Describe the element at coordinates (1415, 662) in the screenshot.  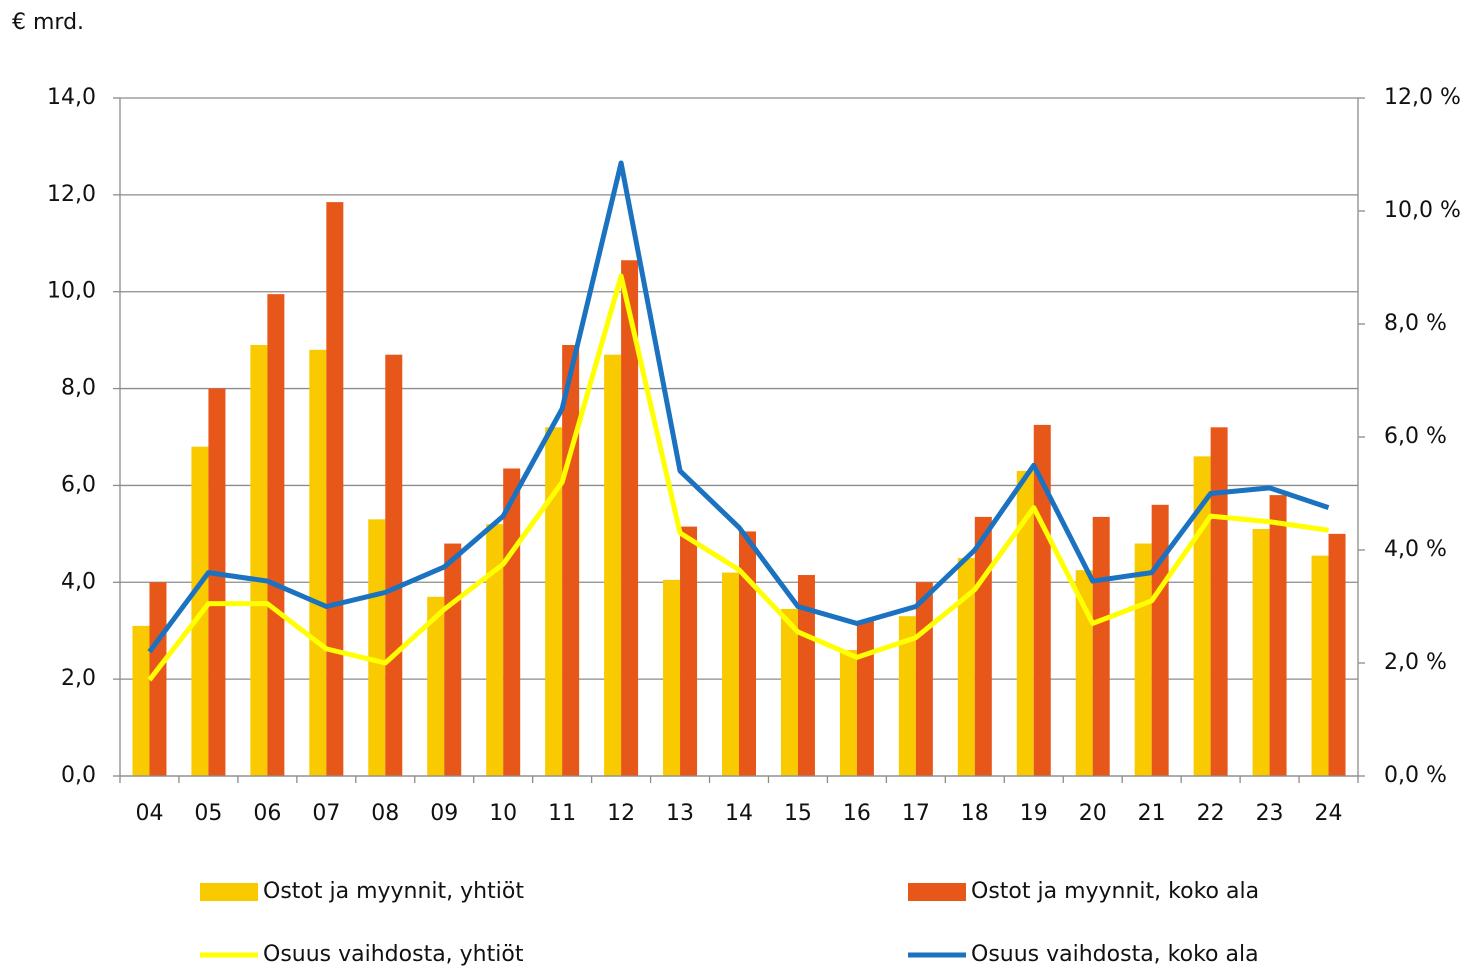
I see `y2-tick-label: 2,0 %` at that location.